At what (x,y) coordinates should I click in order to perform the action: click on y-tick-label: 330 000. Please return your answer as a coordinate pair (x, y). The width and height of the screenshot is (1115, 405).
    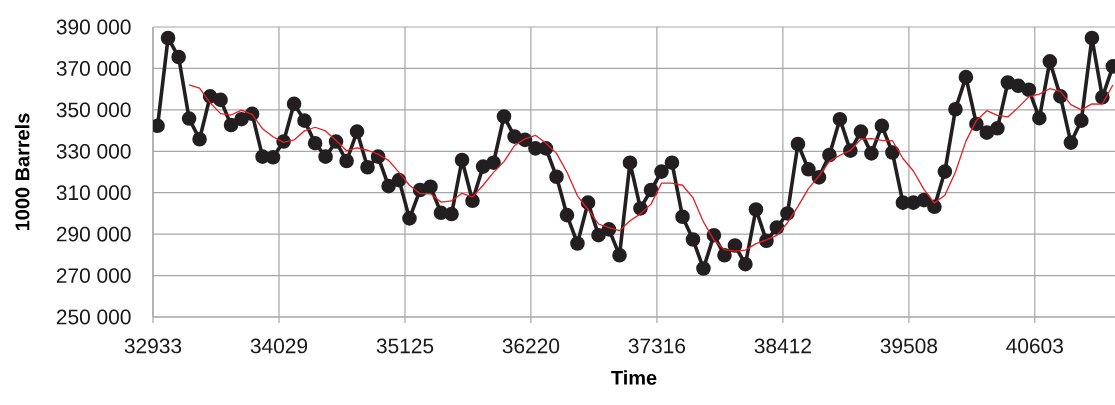
    Looking at the image, I should click on (93, 151).